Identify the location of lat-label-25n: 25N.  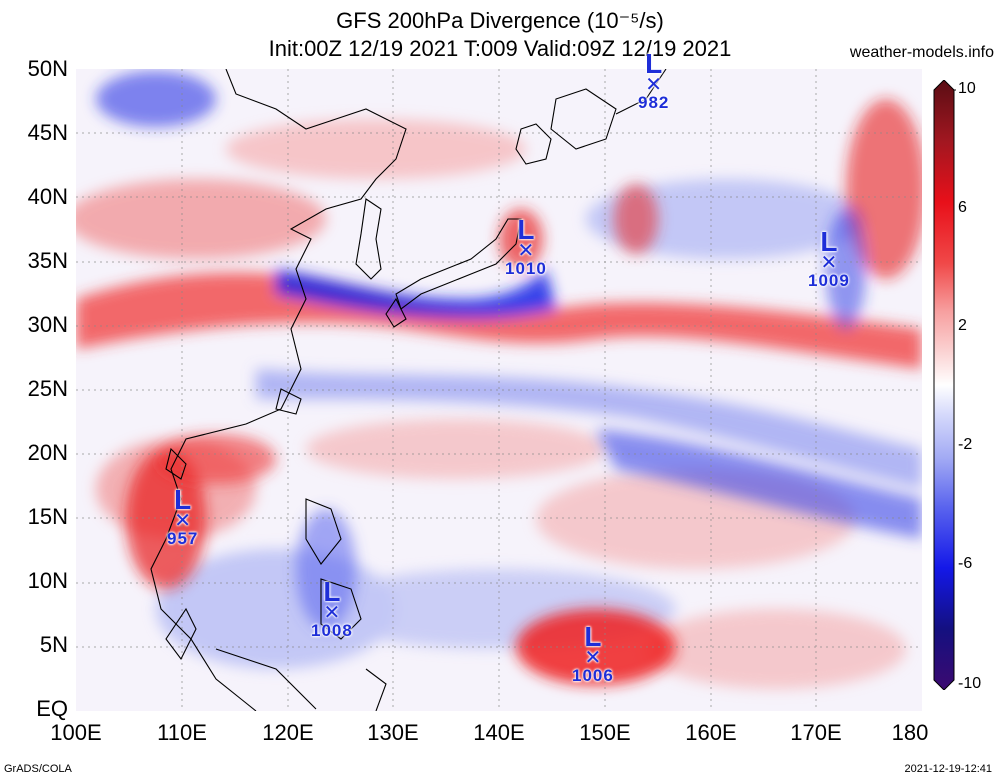
(47, 388).